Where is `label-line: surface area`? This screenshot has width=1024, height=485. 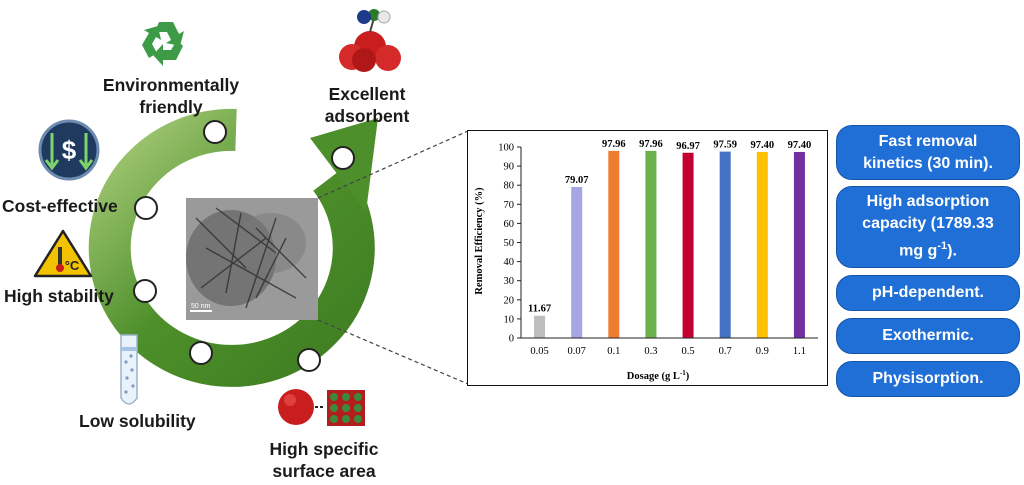
label-line: surface area is located at coordinates (324, 471).